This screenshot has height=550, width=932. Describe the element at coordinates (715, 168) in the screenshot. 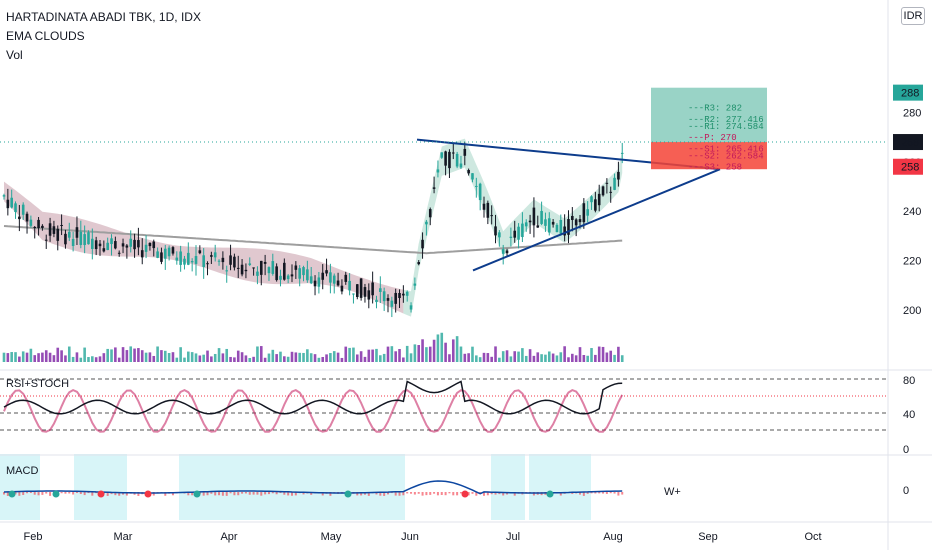

I see `pivot-level-label: ---S3: 258` at that location.